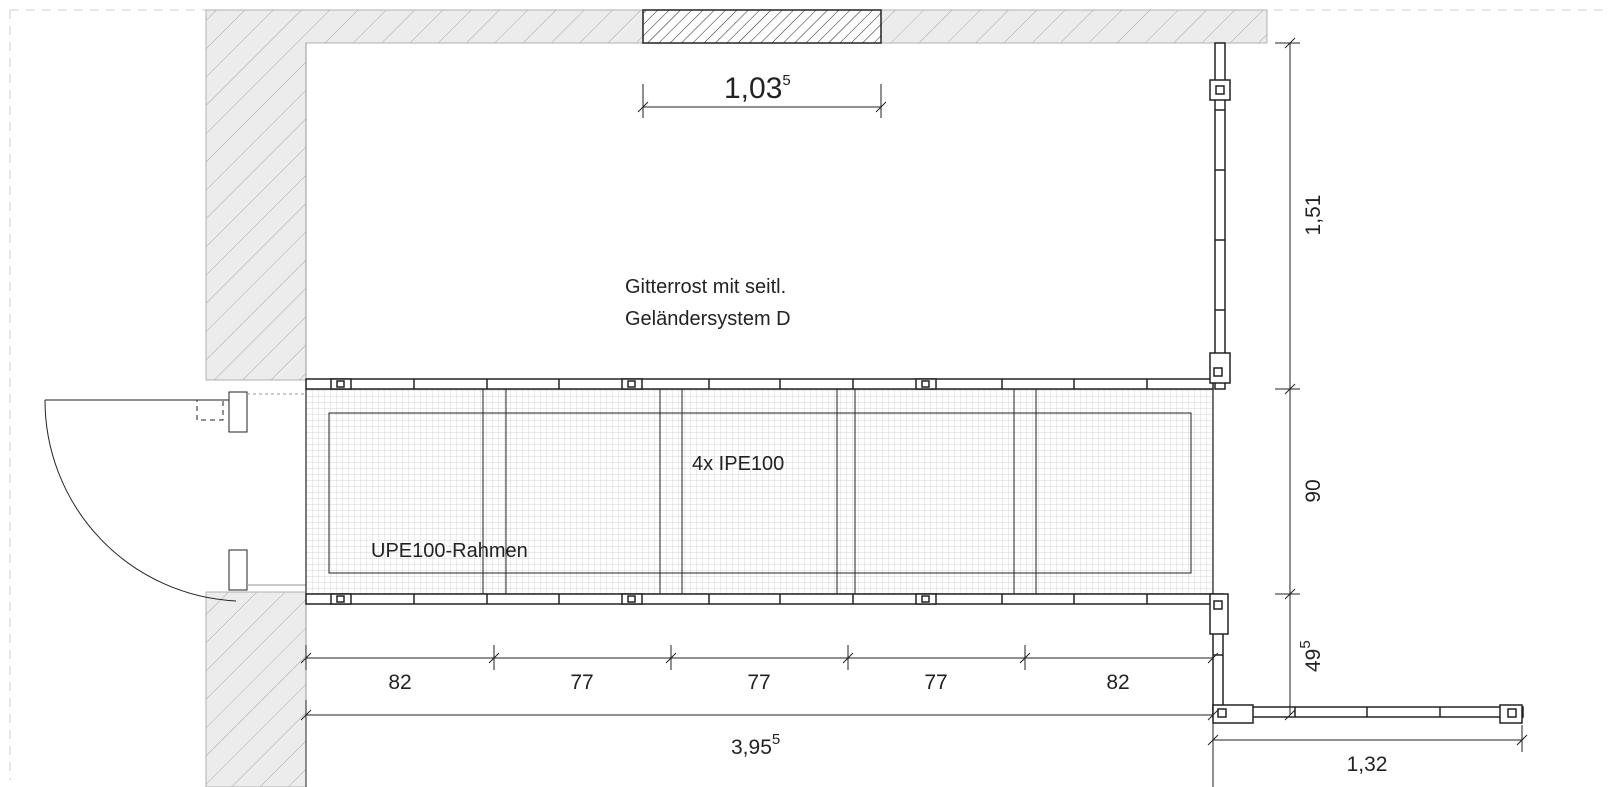 This screenshot has height=787, width=1620. What do you see at coordinates (755, 745) in the screenshot?
I see `dim-total: 3,955` at bounding box center [755, 745].